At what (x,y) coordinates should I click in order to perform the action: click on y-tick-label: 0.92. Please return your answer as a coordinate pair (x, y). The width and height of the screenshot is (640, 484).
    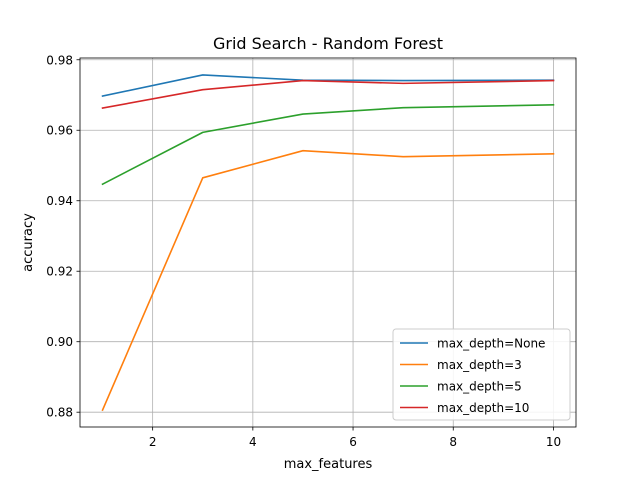
    Looking at the image, I should click on (59, 272).